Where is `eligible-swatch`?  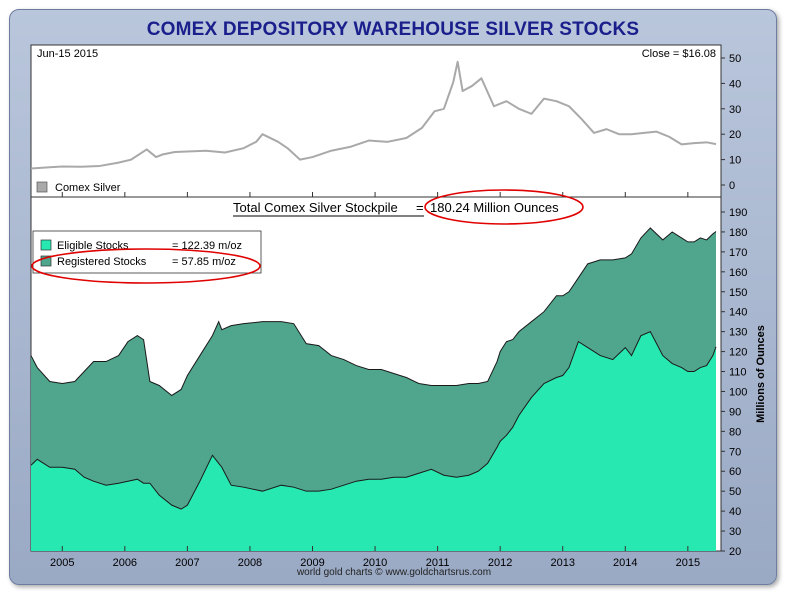
eligible-swatch is located at coordinates (46, 245).